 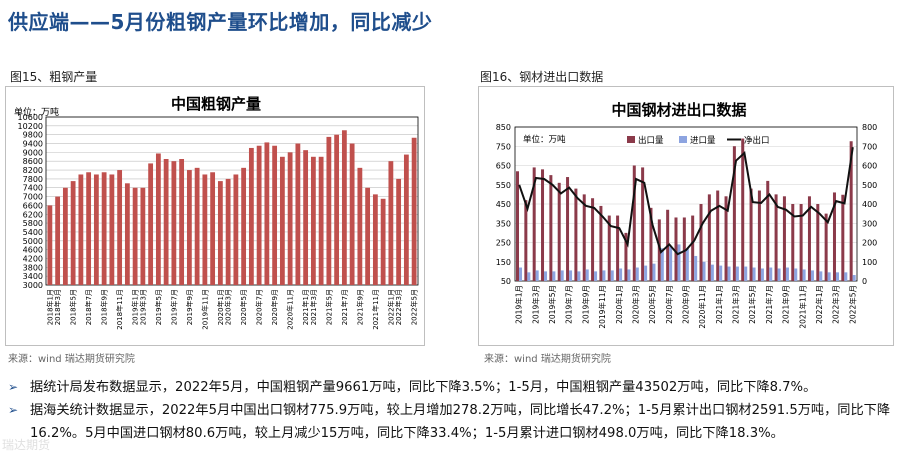 What do you see at coordinates (506, 281) in the screenshot?
I see `y-tick-label-left: 50` at bounding box center [506, 281].